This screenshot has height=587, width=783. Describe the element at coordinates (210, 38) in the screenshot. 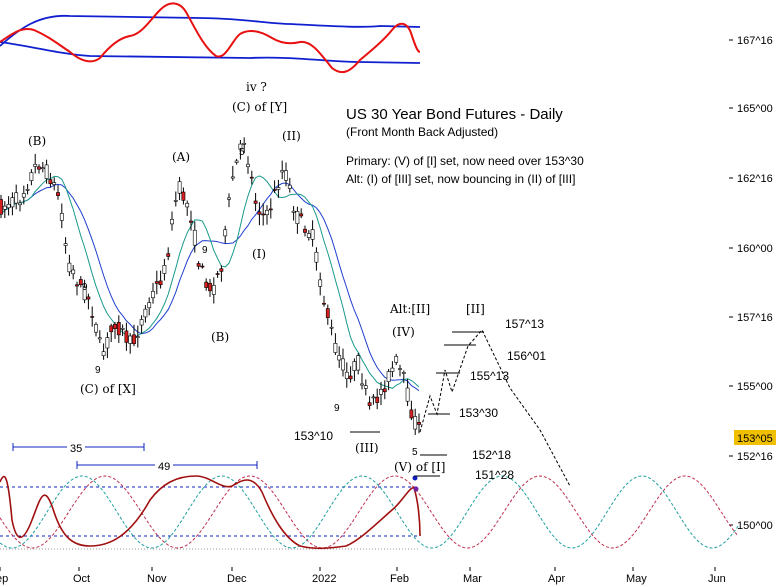

I see `top-oscillator-panel` at that location.